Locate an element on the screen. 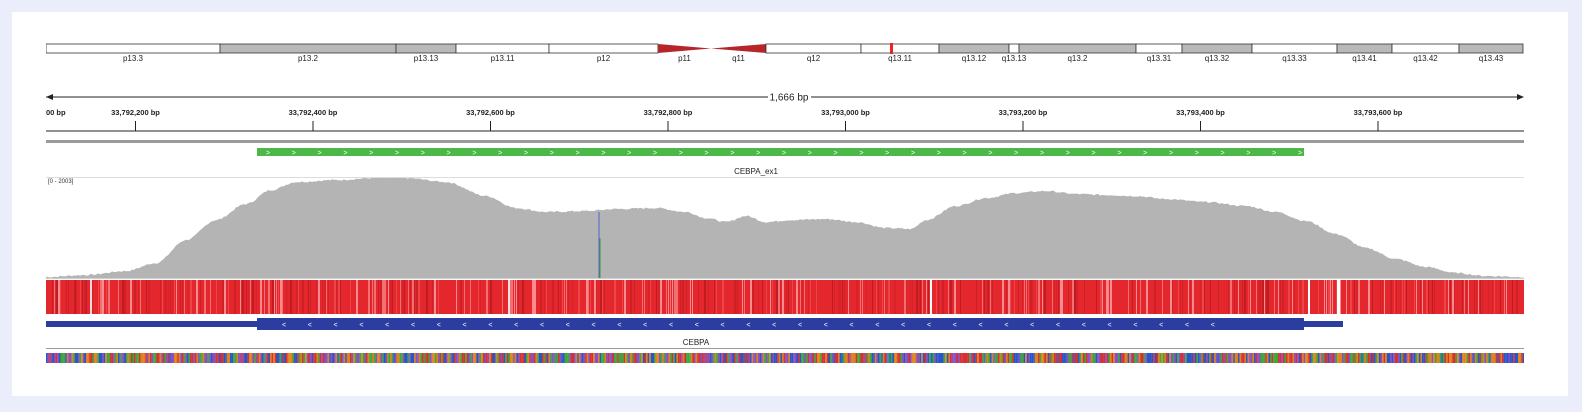  region-feature-bar is located at coordinates (780, 152).